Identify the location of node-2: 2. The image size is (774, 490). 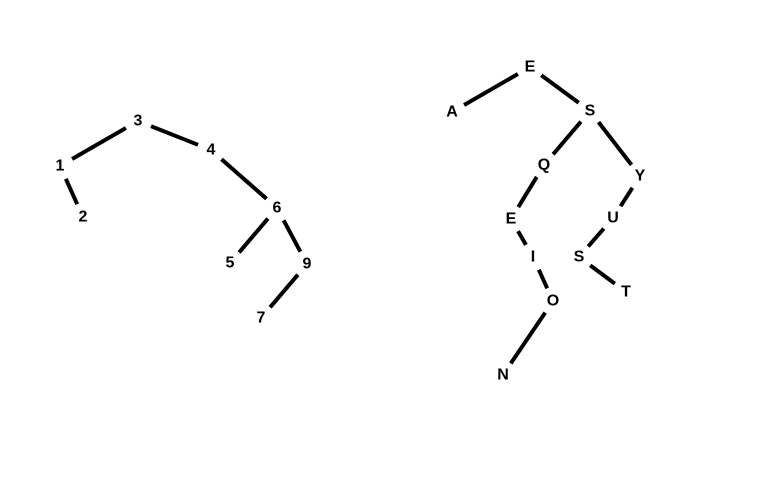
(83, 217).